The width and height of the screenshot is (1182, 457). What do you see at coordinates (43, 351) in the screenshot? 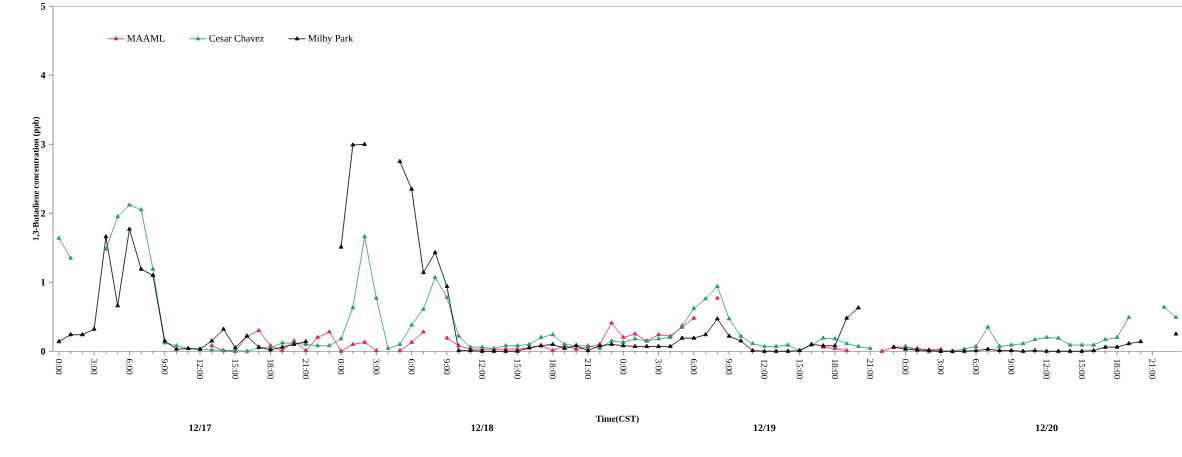
I see `y-tick-label: 0` at bounding box center [43, 351].